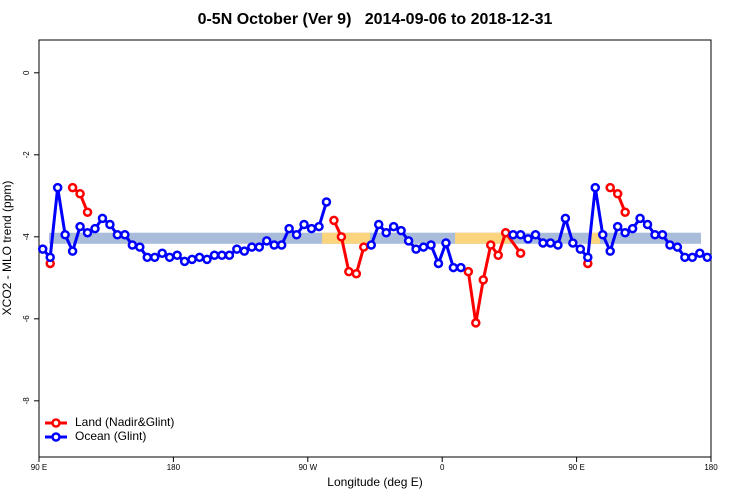  Describe the element at coordinates (26, 72) in the screenshot. I see `y-tick-label: 0` at that location.